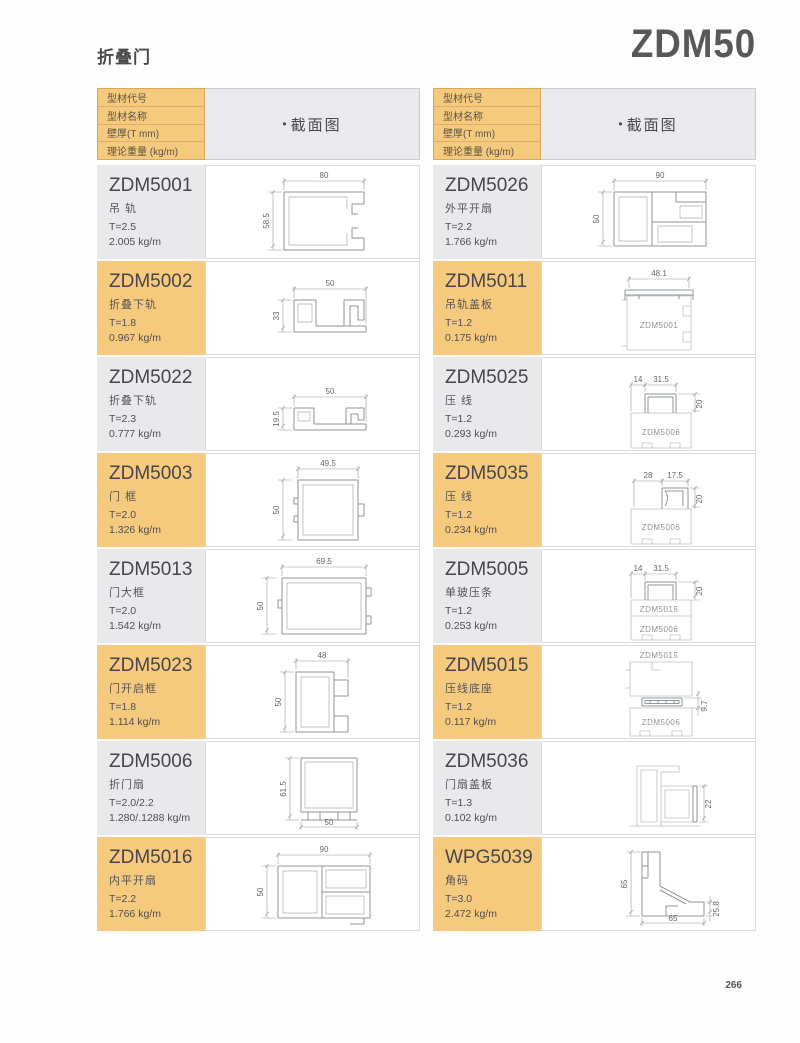 Image resolution: width=800 pixels, height=1043 pixels. I want to click on profile-label-cell: ZDM5016 内平开扇 T=2.2 1.766 kg/m, so click(151, 884).